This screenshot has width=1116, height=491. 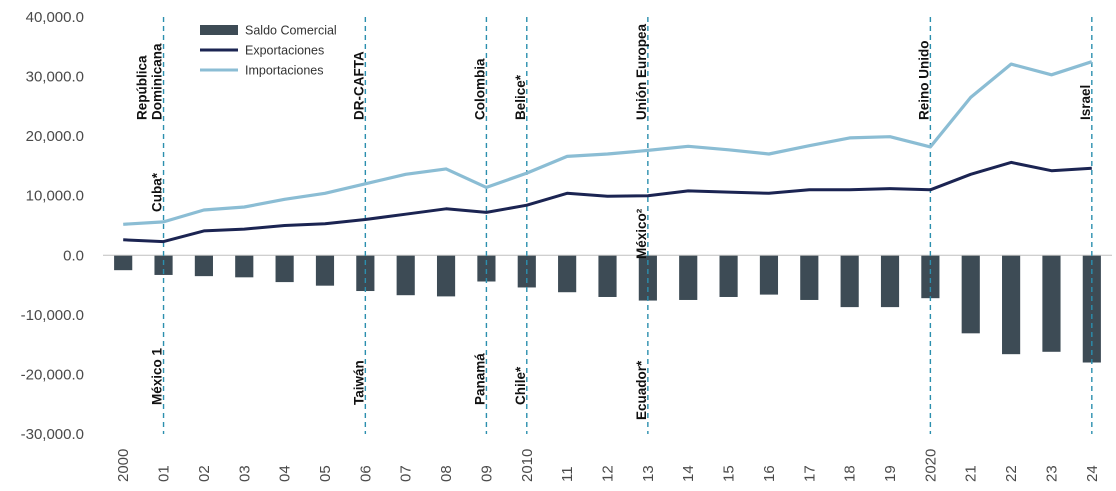 I want to click on y-tick-label: -30,000.0, so click(x=52, y=434).